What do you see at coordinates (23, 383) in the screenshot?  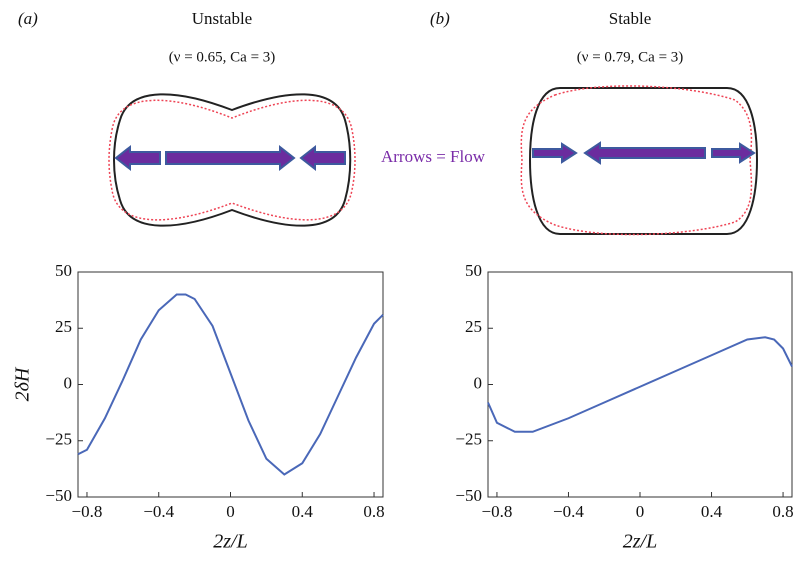 I see `y-axis-label: 2δH` at bounding box center [23, 383].